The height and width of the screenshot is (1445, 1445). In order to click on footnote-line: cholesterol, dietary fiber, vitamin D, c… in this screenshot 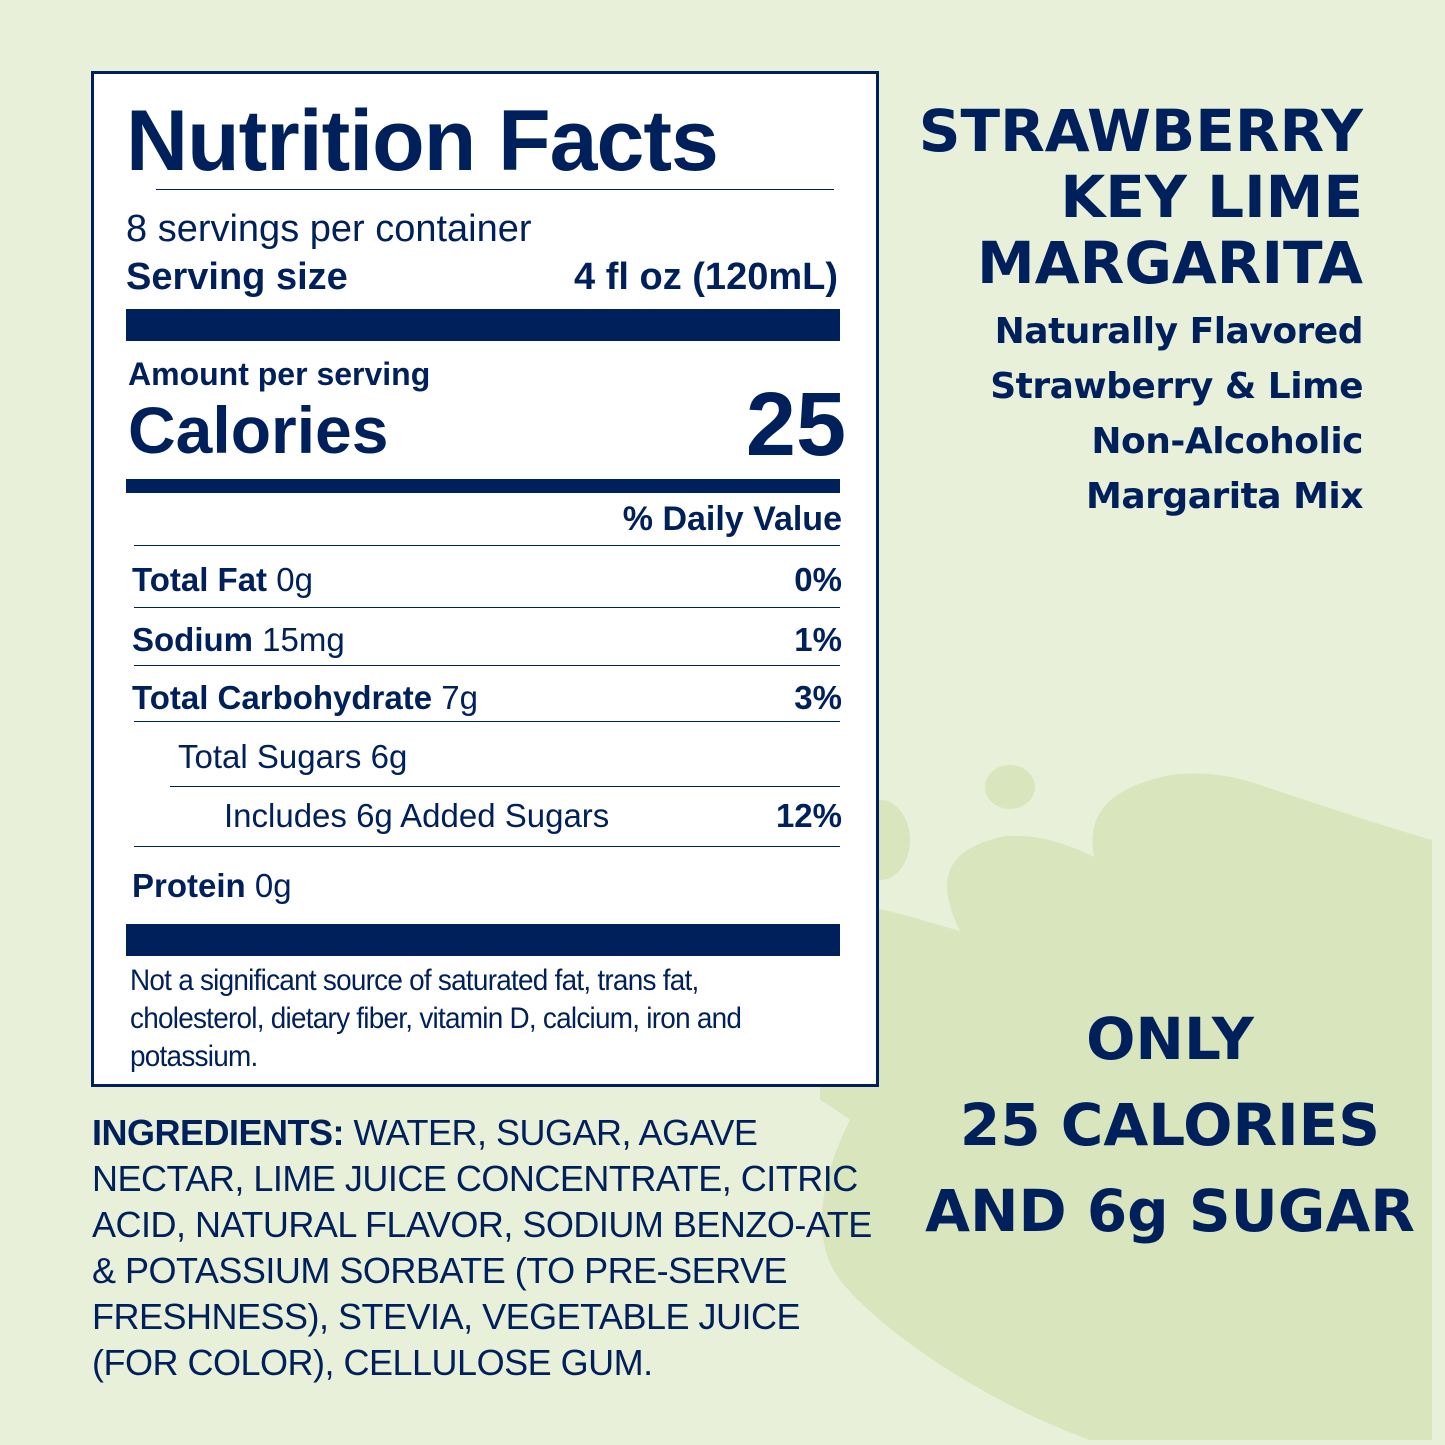, I will do `click(436, 1018)`.